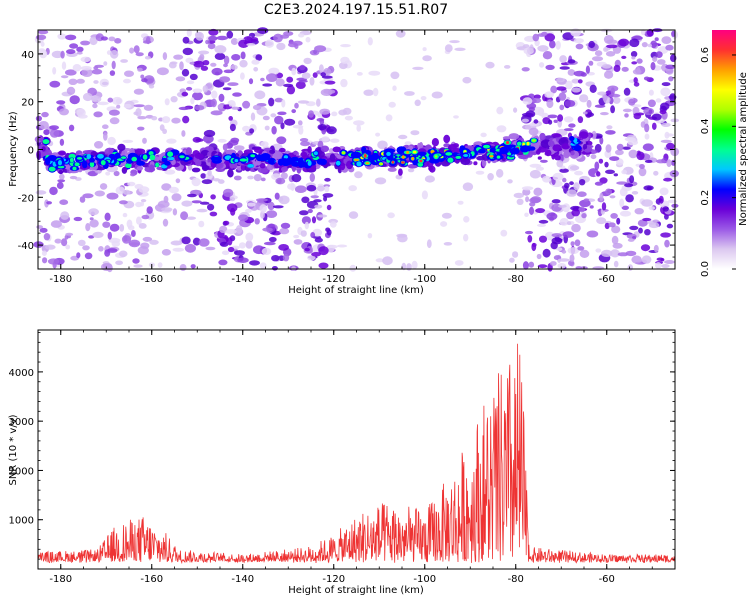  Describe the element at coordinates (31, 151) in the screenshot. I see `y-tick-label: 0` at that location.